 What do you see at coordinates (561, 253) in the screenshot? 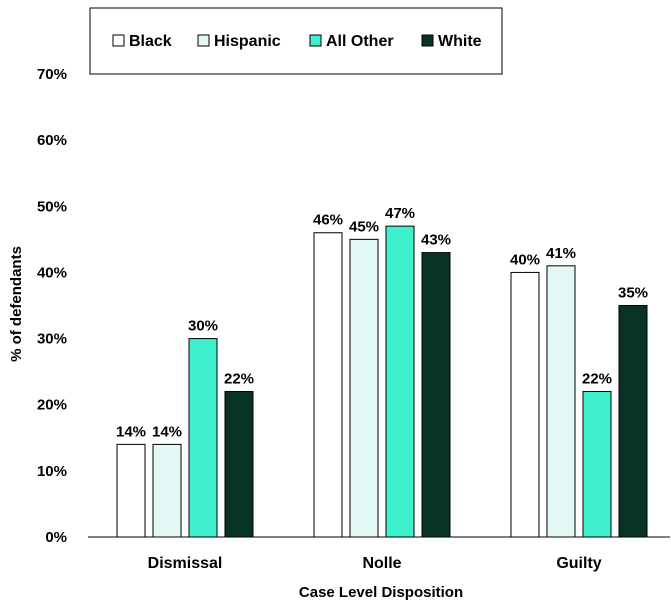
I see `data-label: 41%` at bounding box center [561, 253].